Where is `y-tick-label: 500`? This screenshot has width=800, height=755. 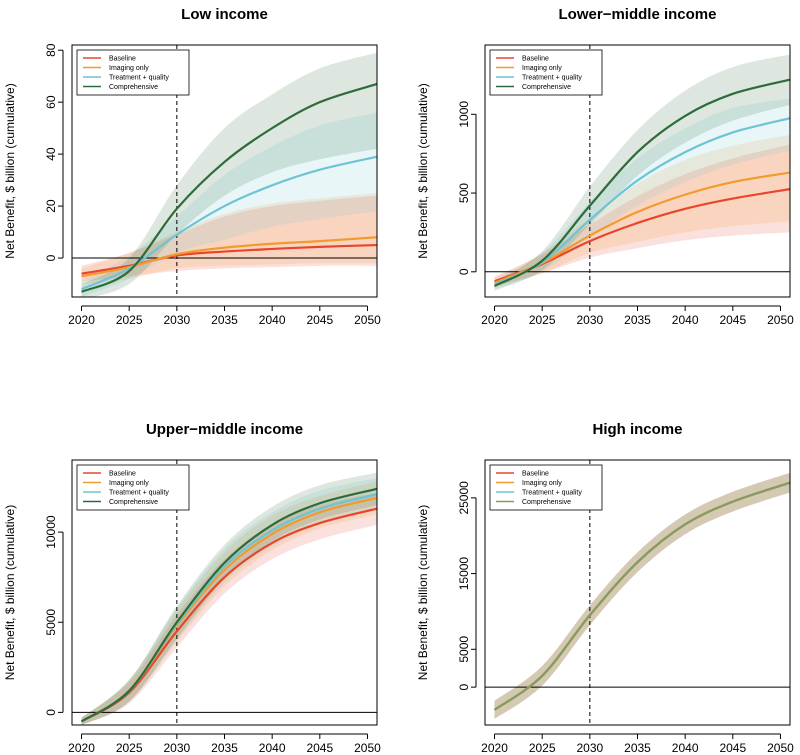
y-tick-label: 500 is located at coordinates (464, 193).